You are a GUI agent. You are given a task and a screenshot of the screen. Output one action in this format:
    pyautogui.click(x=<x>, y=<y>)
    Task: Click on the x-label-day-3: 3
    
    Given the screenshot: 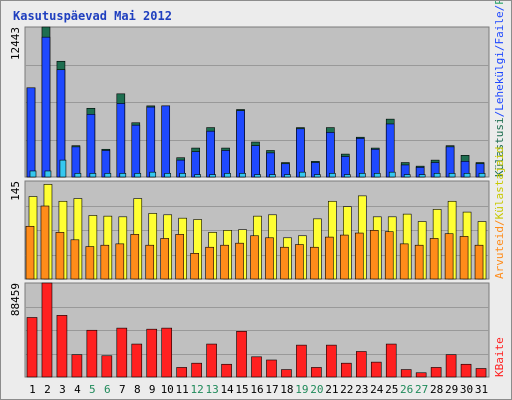 What is the action you would take?
    pyautogui.click(x=62, y=389)
    